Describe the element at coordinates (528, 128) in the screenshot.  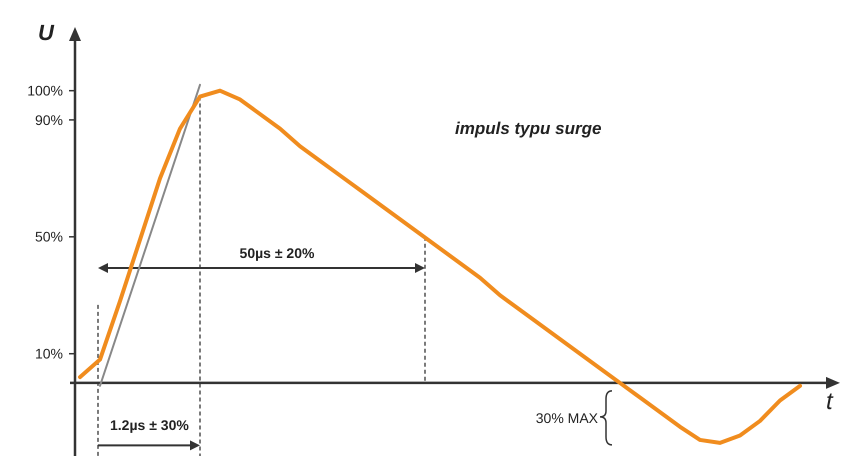
I see `annotation: impuls typu surge` at that location.